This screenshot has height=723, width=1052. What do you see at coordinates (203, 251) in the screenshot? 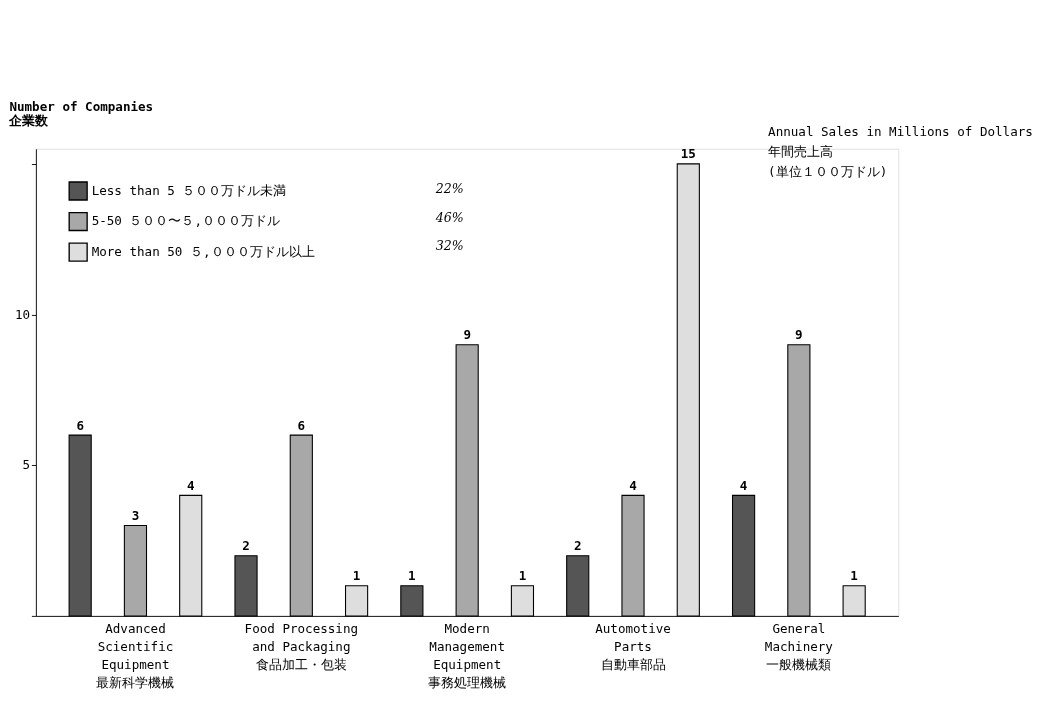
I see `legend-label: More than 50 ５,０００万ドル以上` at bounding box center [203, 251].